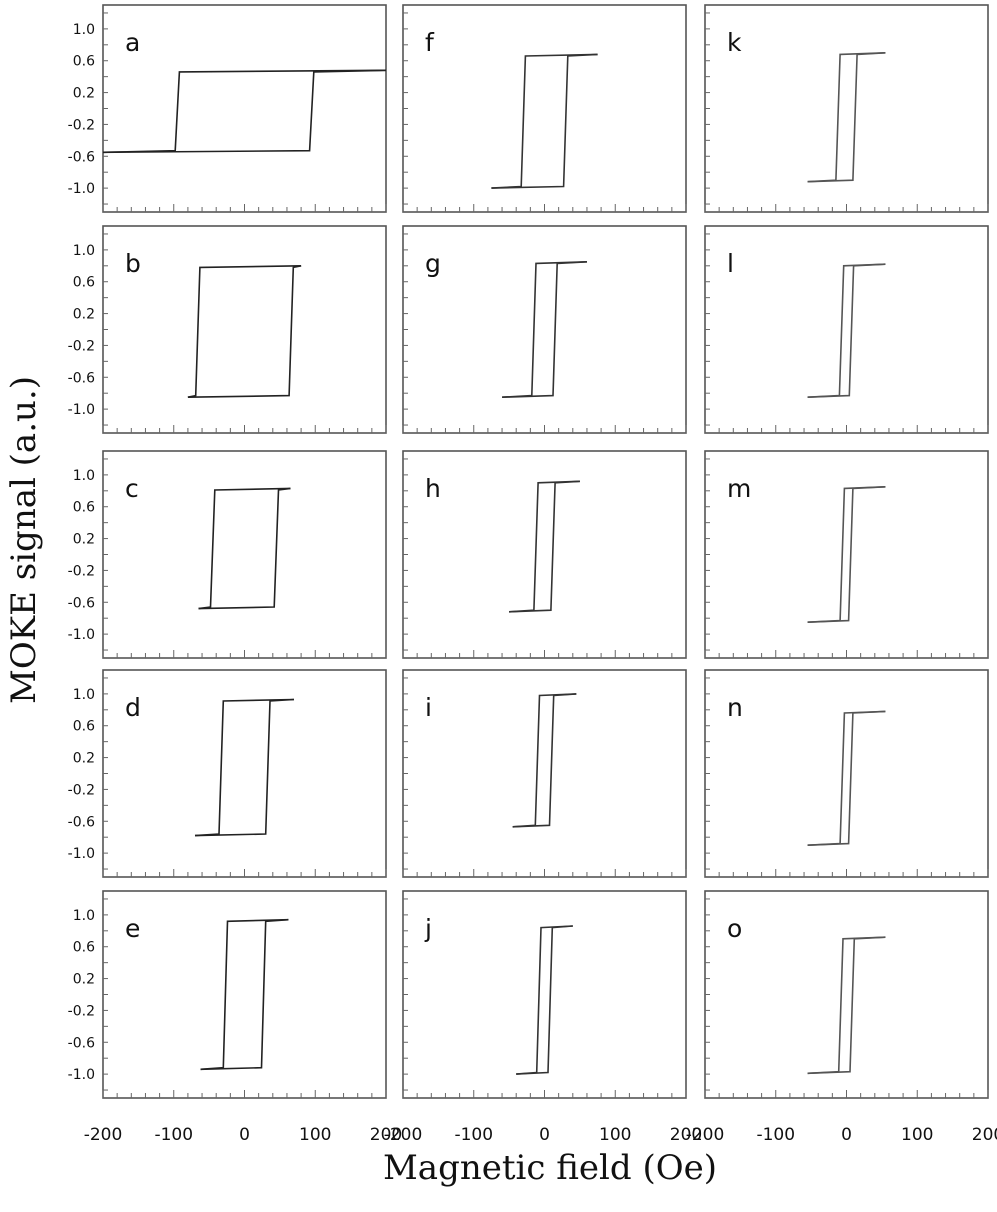 The width and height of the screenshot is (997, 1212). What do you see at coordinates (730, 263) in the screenshot?
I see `panel-label: l` at bounding box center [730, 263].